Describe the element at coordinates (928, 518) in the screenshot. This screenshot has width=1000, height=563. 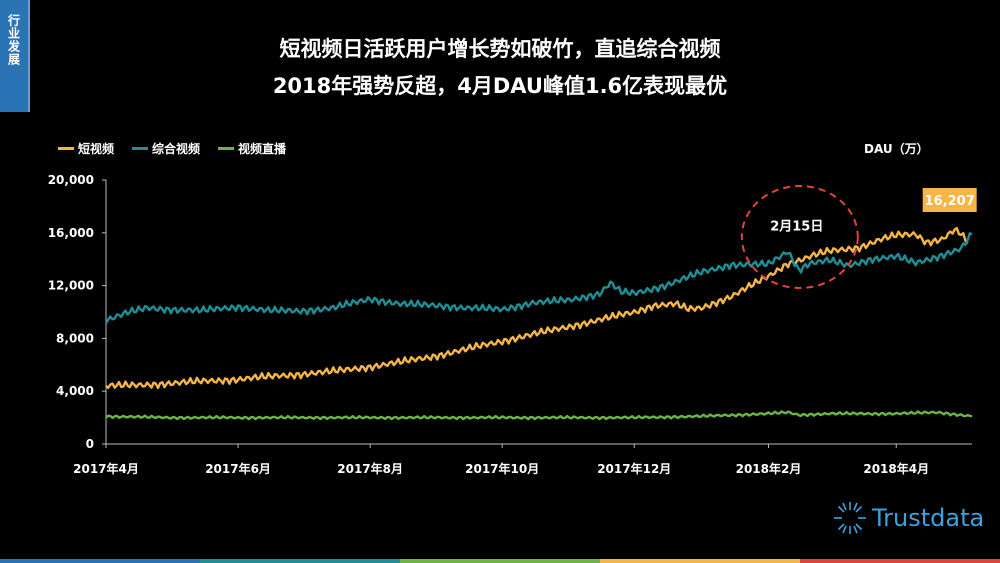
I see `brand-name: Trustdata` at that location.